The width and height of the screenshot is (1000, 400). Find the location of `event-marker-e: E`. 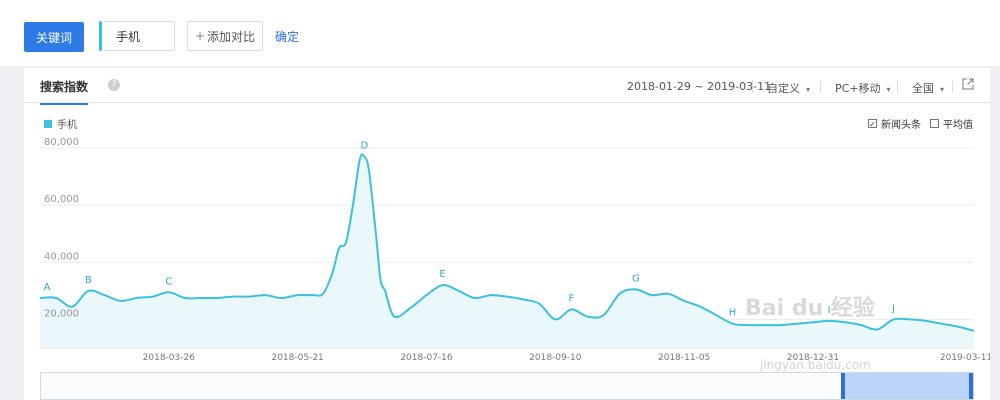

event-marker-e: E is located at coordinates (442, 274).